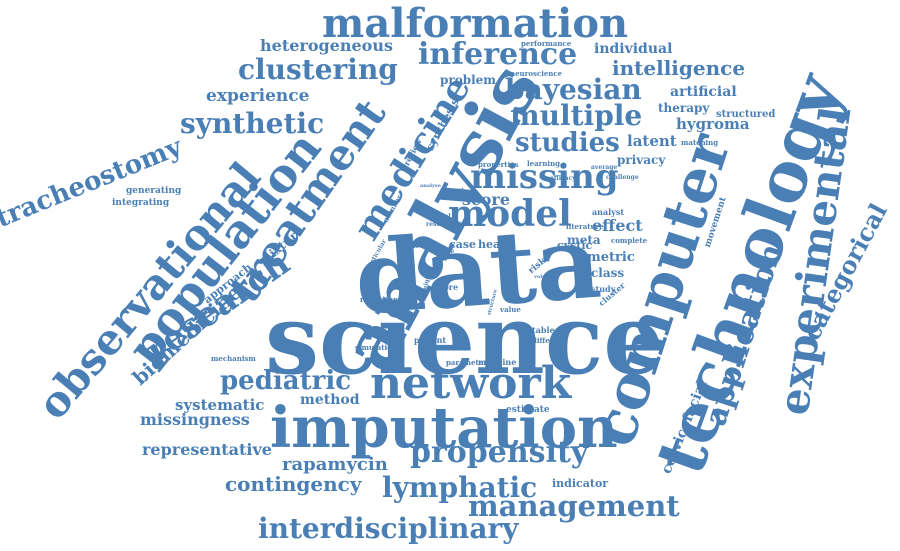  I want to click on word-missingness: missingness, so click(195, 419).